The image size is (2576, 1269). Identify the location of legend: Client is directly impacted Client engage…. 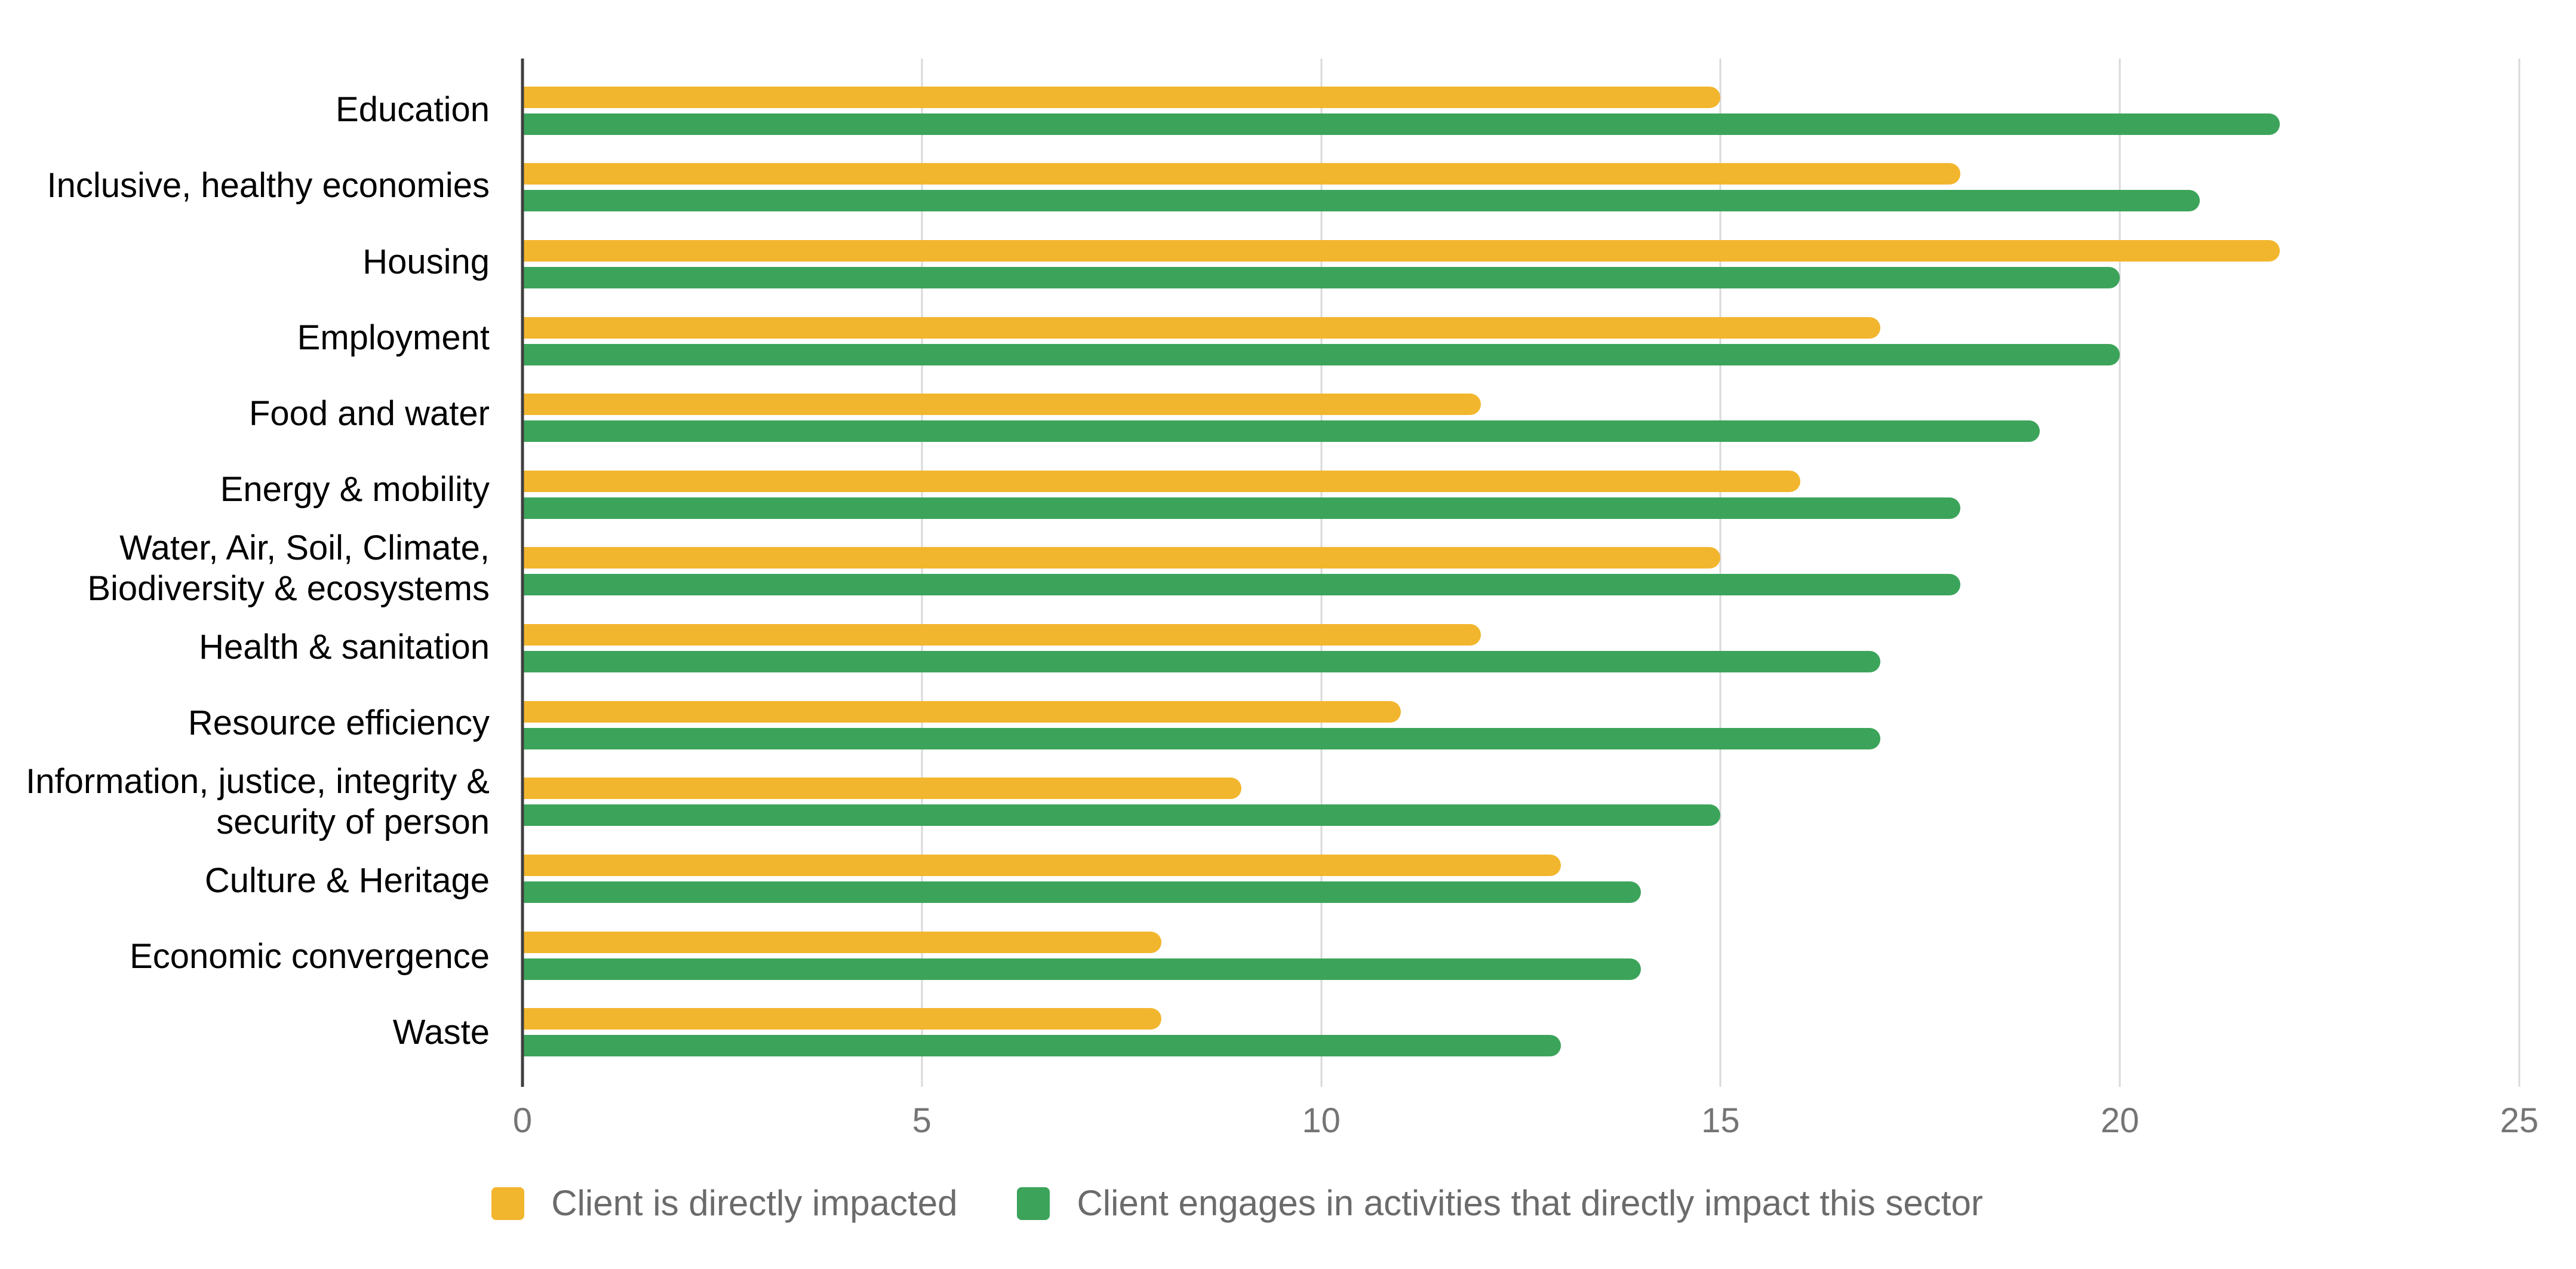
(1262, 1203).